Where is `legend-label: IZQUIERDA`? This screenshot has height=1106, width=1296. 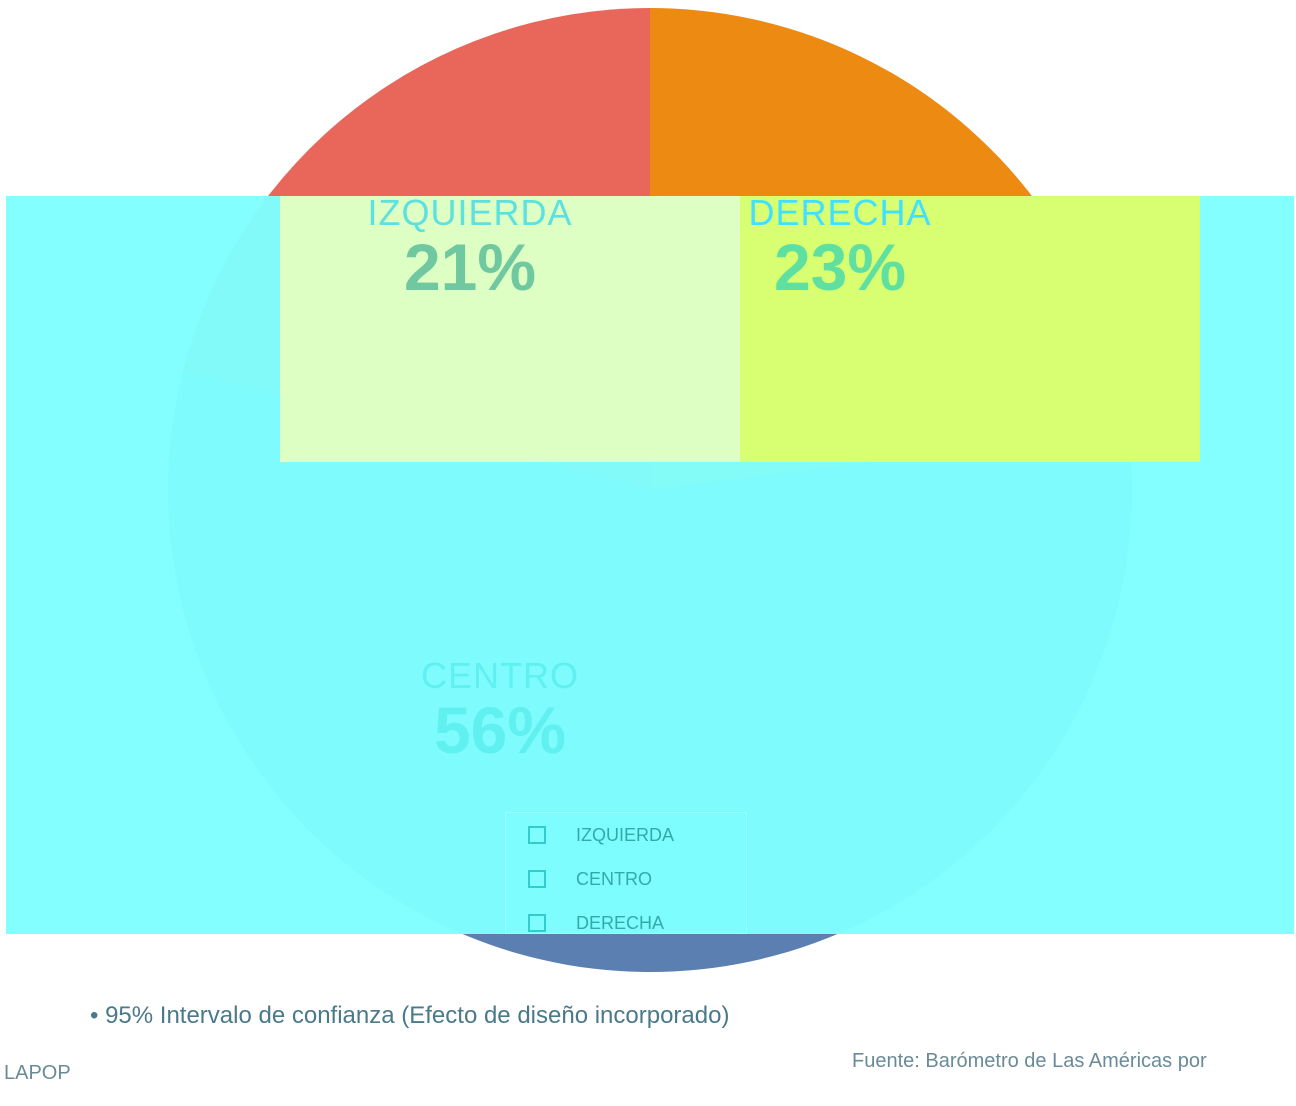 legend-label: IZQUIERDA is located at coordinates (625, 834).